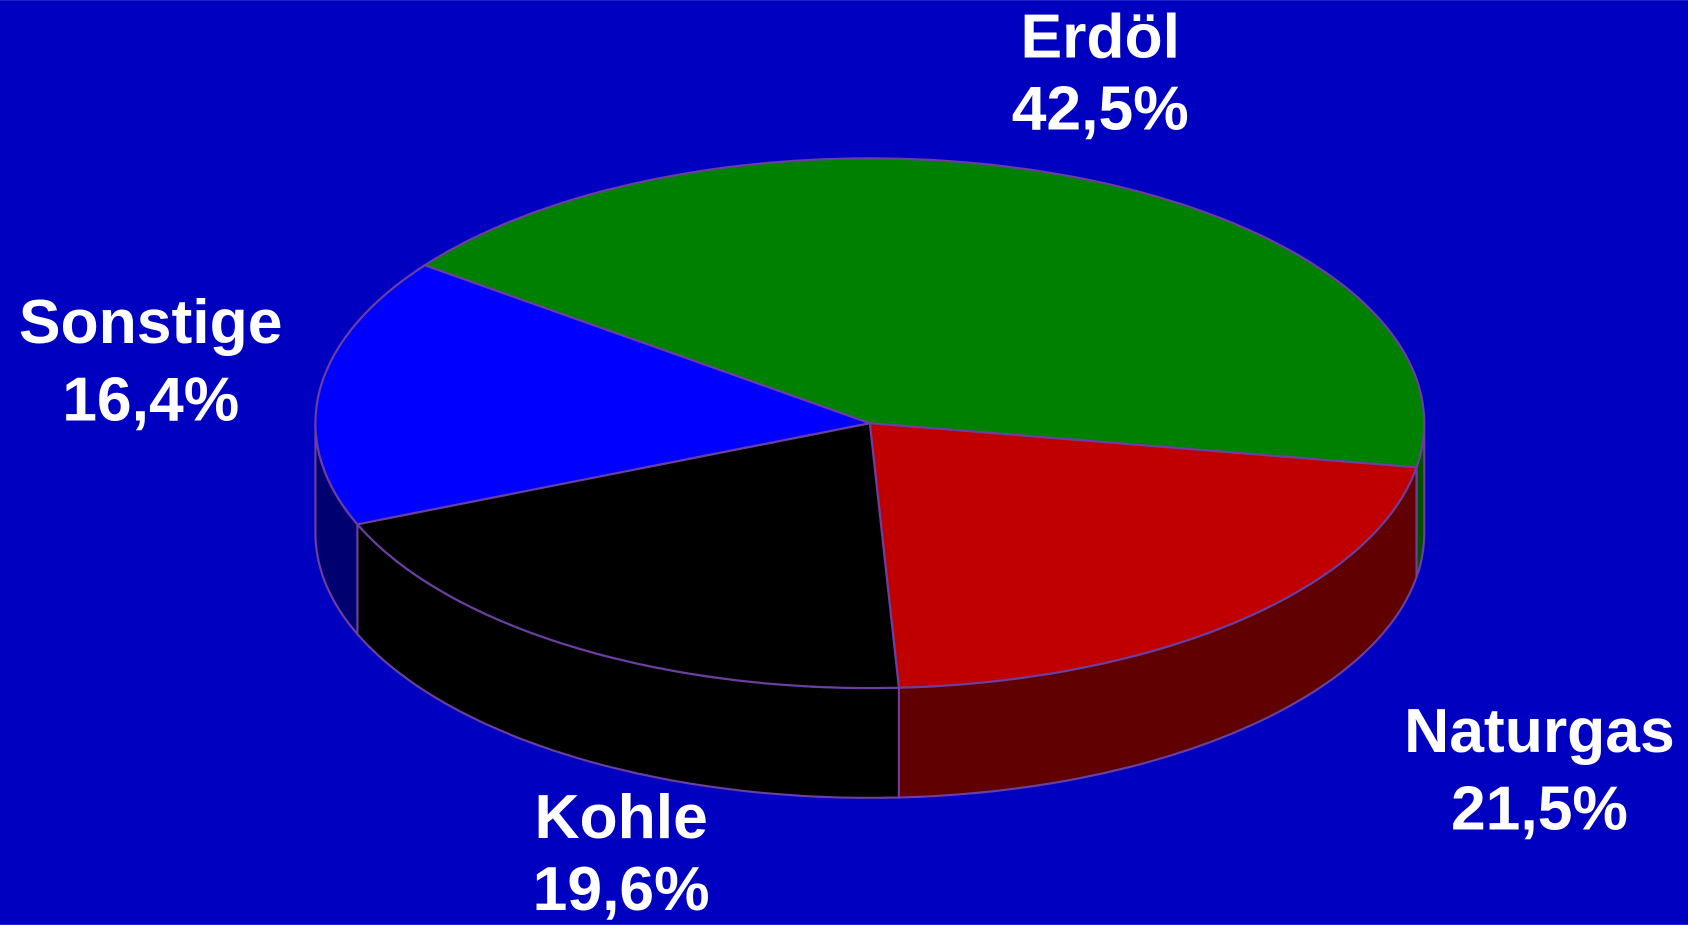 The height and width of the screenshot is (925, 1688). Describe the element at coordinates (1539, 731) in the screenshot. I see `slice-name: Naturgas` at that location.